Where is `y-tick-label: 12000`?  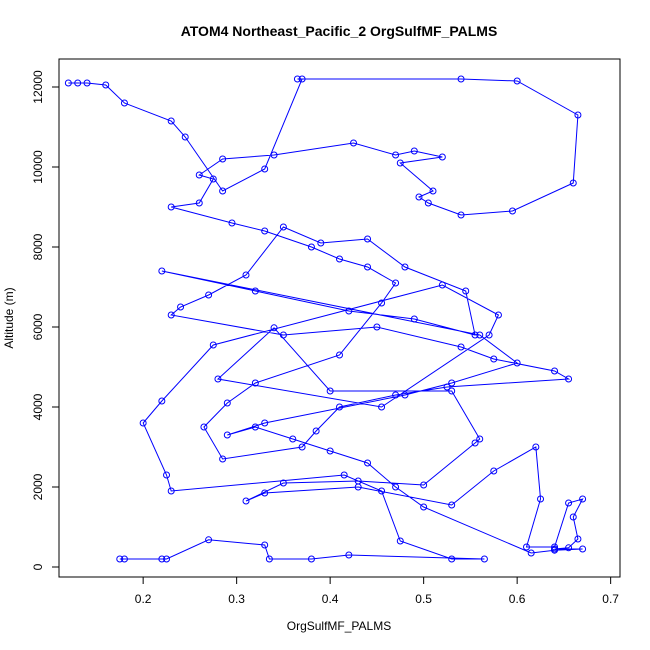
y-tick-label: 12000 is located at coordinates (38, 87).